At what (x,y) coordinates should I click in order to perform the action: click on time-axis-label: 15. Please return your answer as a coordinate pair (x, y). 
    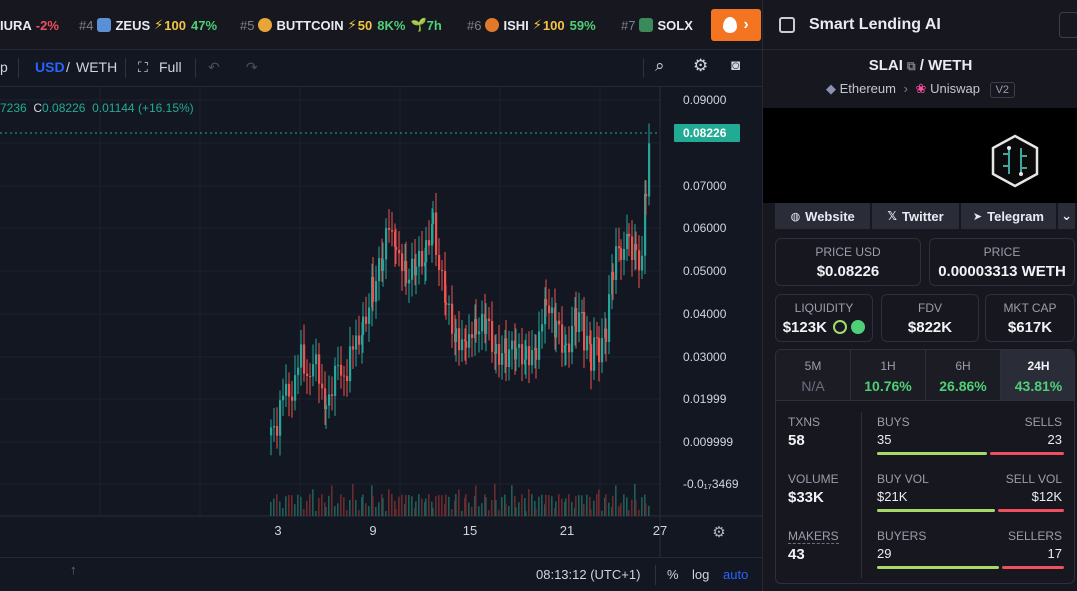
    Looking at the image, I should click on (470, 530).